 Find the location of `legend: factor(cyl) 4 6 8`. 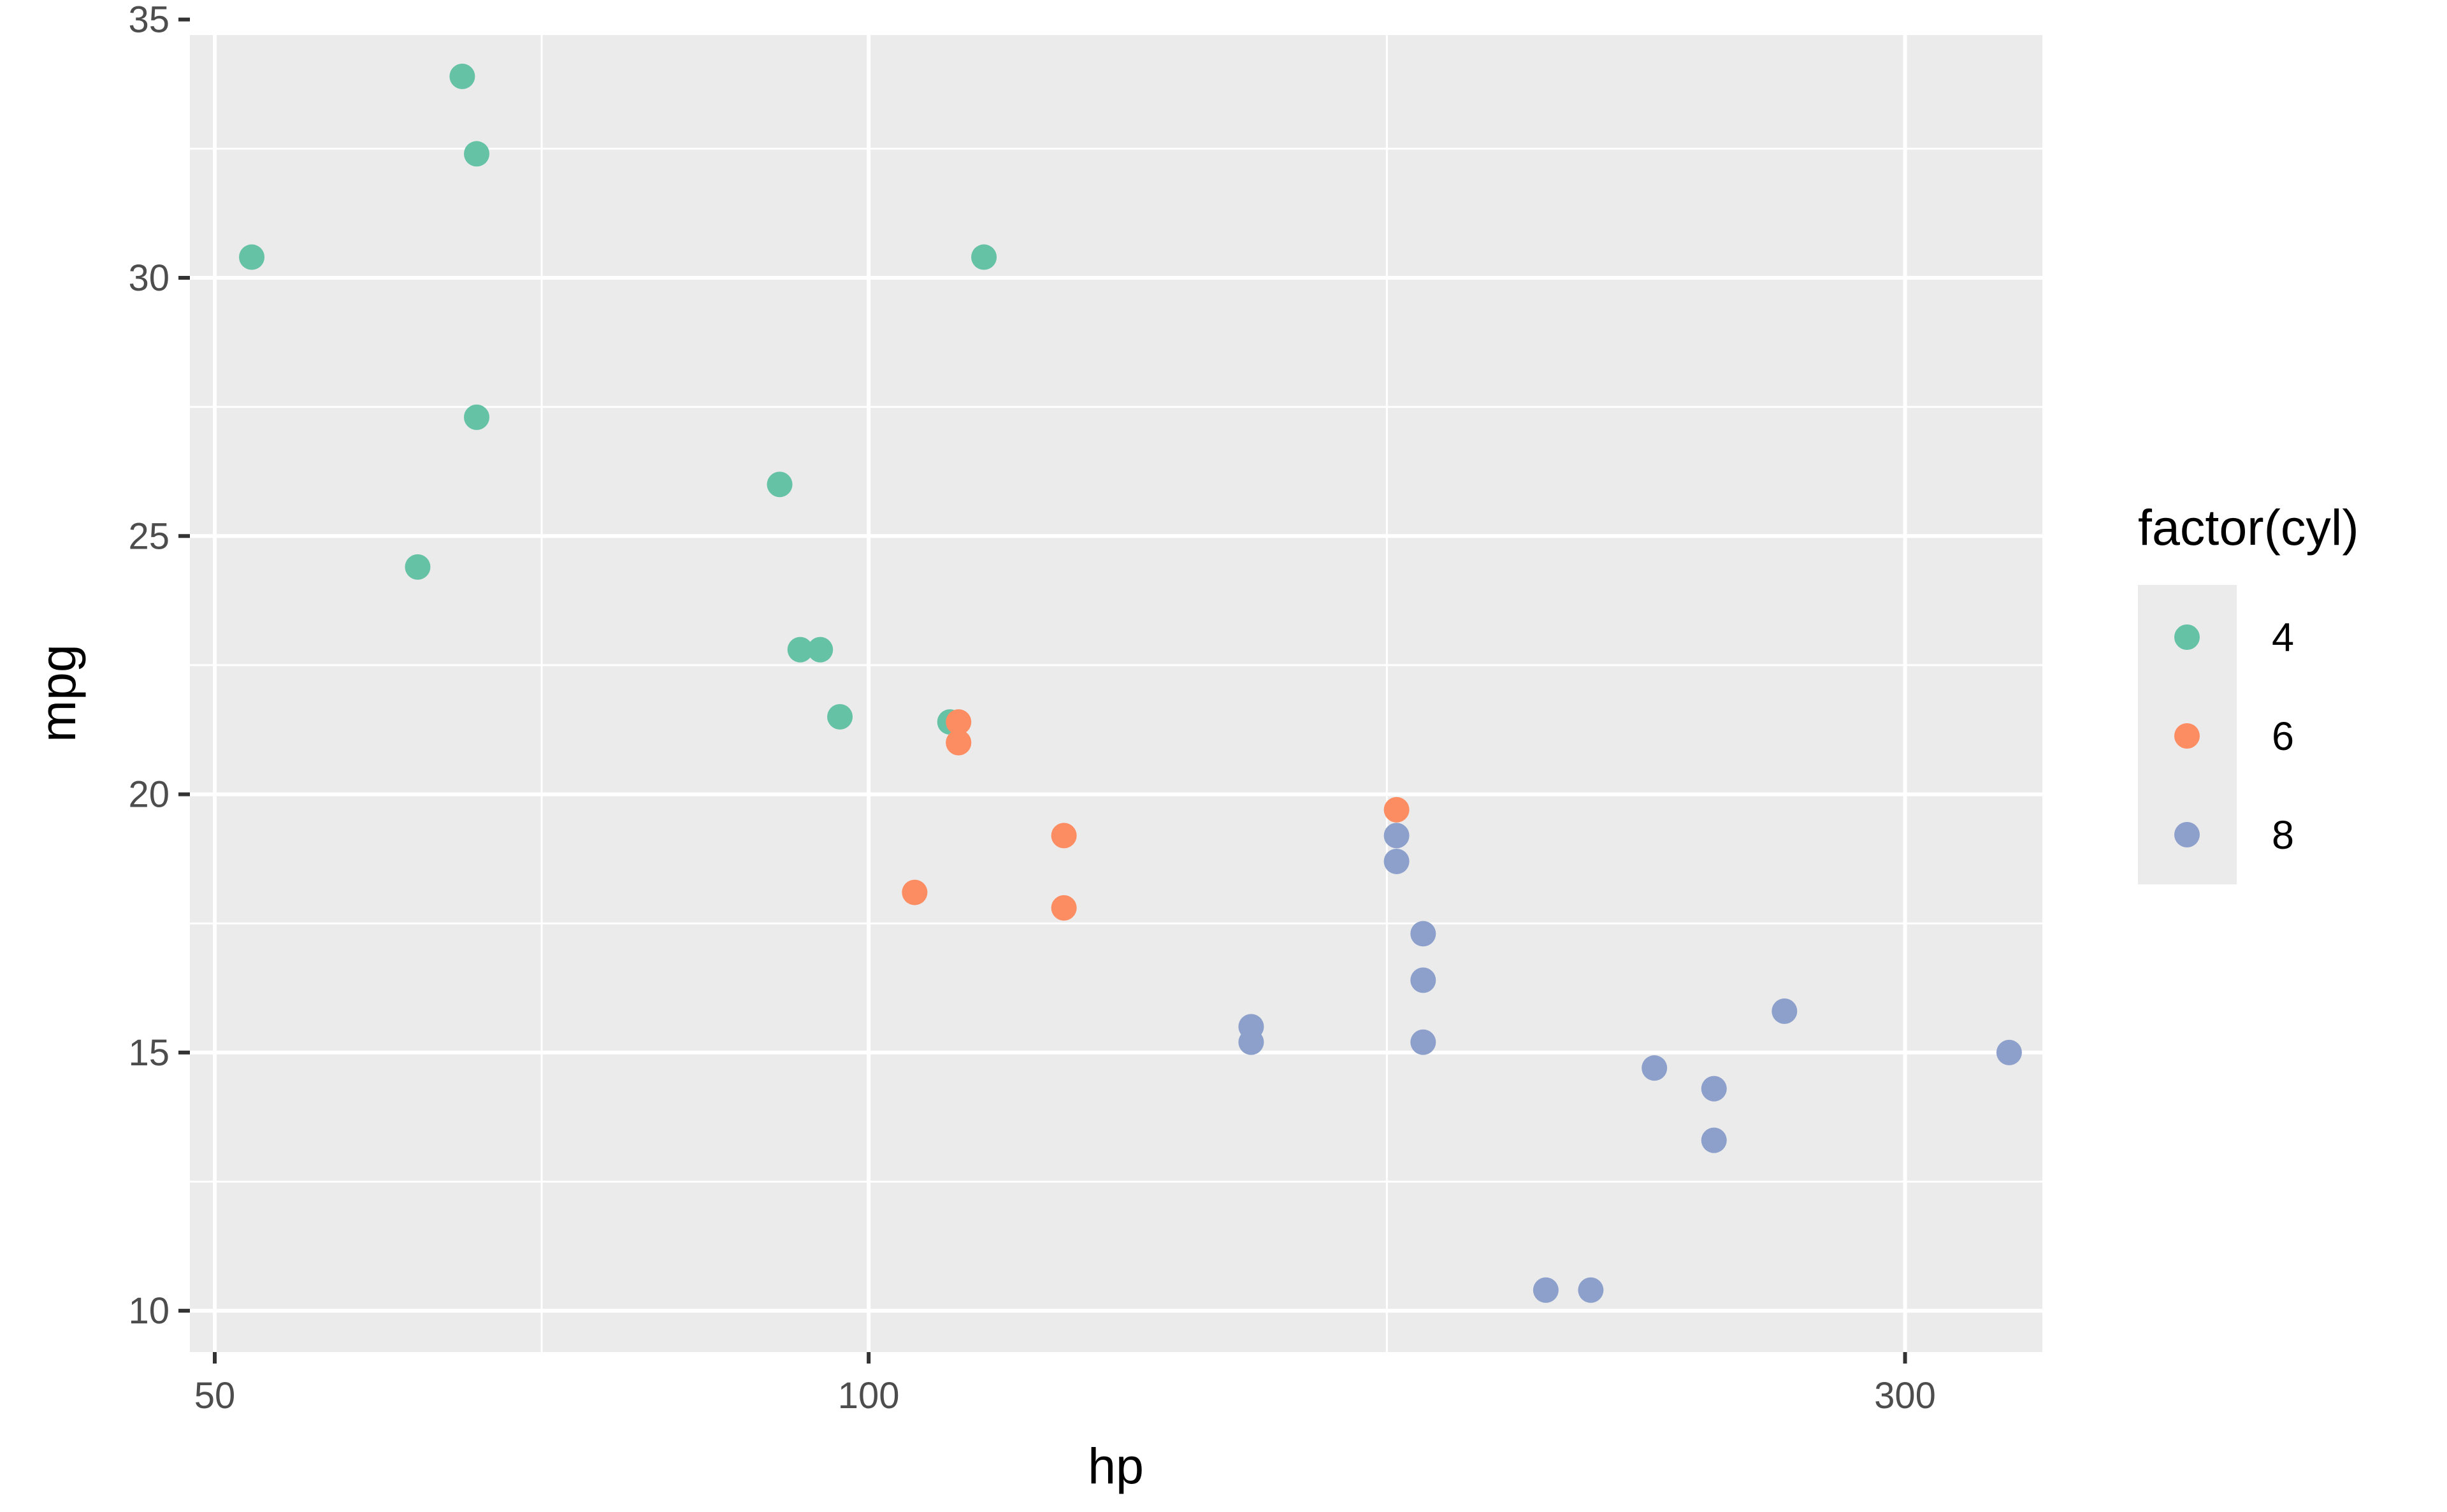

legend: factor(cyl) 4 6 8 is located at coordinates (2248, 691).